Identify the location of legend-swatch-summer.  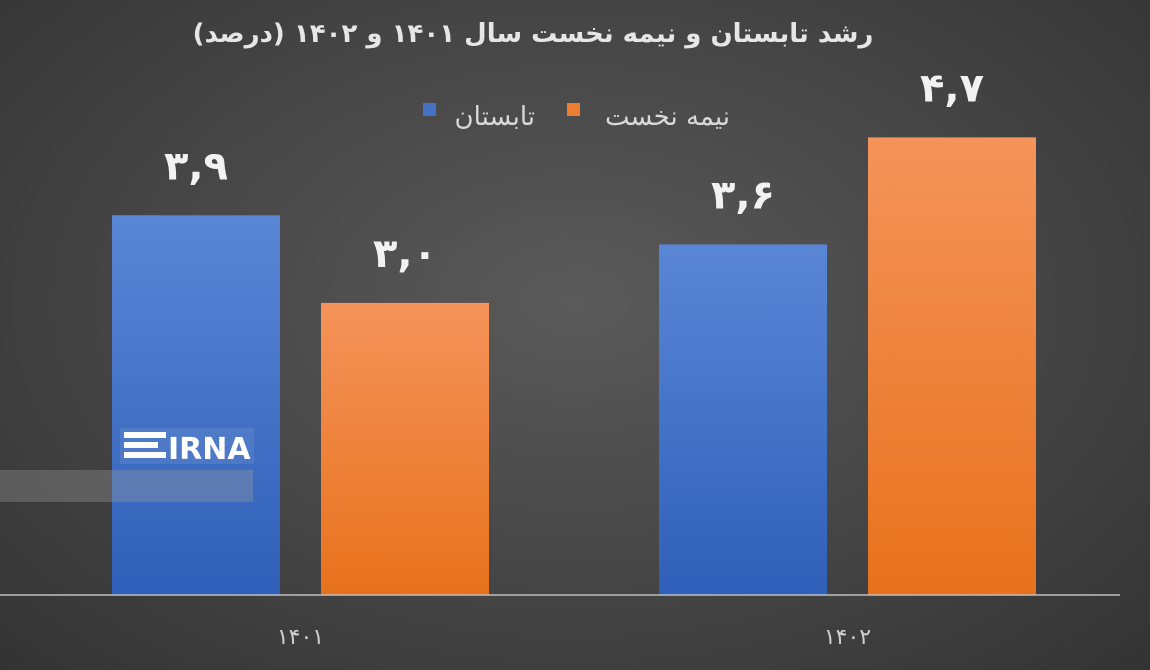
(429, 109).